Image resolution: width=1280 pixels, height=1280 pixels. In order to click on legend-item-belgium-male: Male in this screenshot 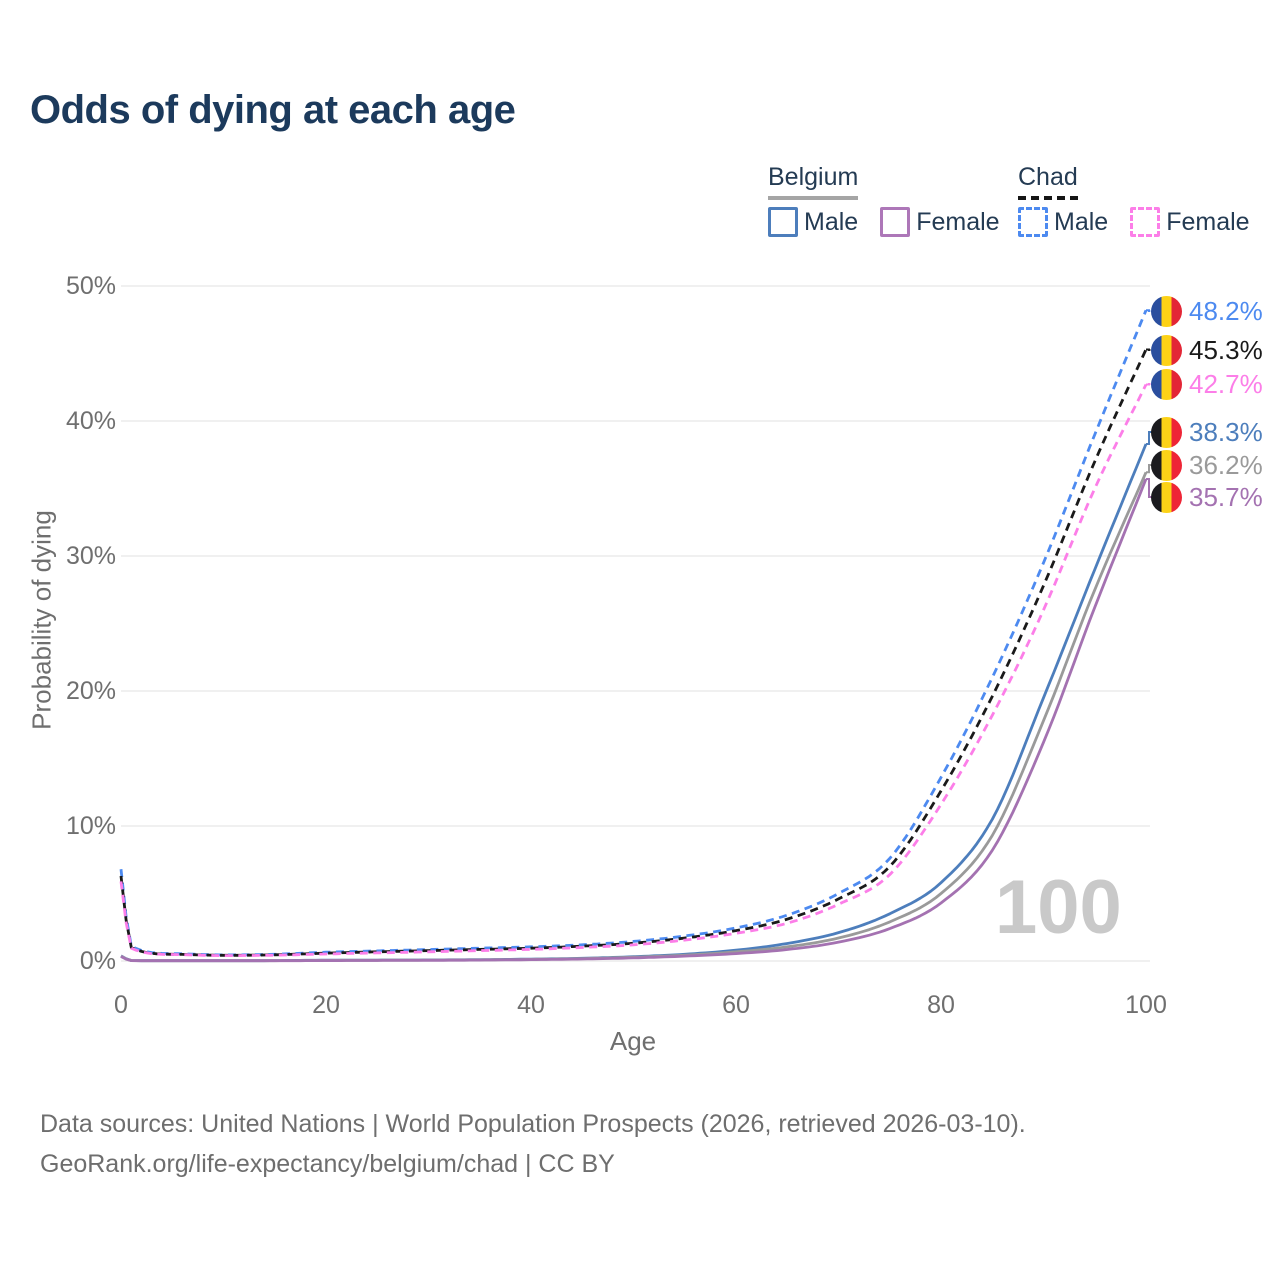, I will do `click(813, 222)`.